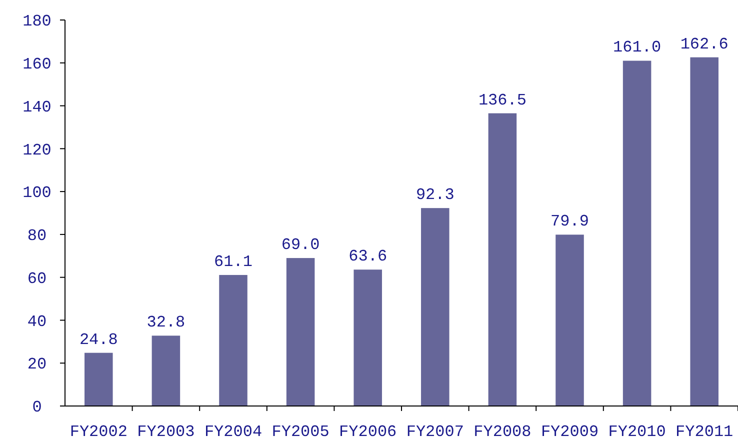 This screenshot has height=445, width=738. I want to click on y-tick-label: 40, so click(37, 321).